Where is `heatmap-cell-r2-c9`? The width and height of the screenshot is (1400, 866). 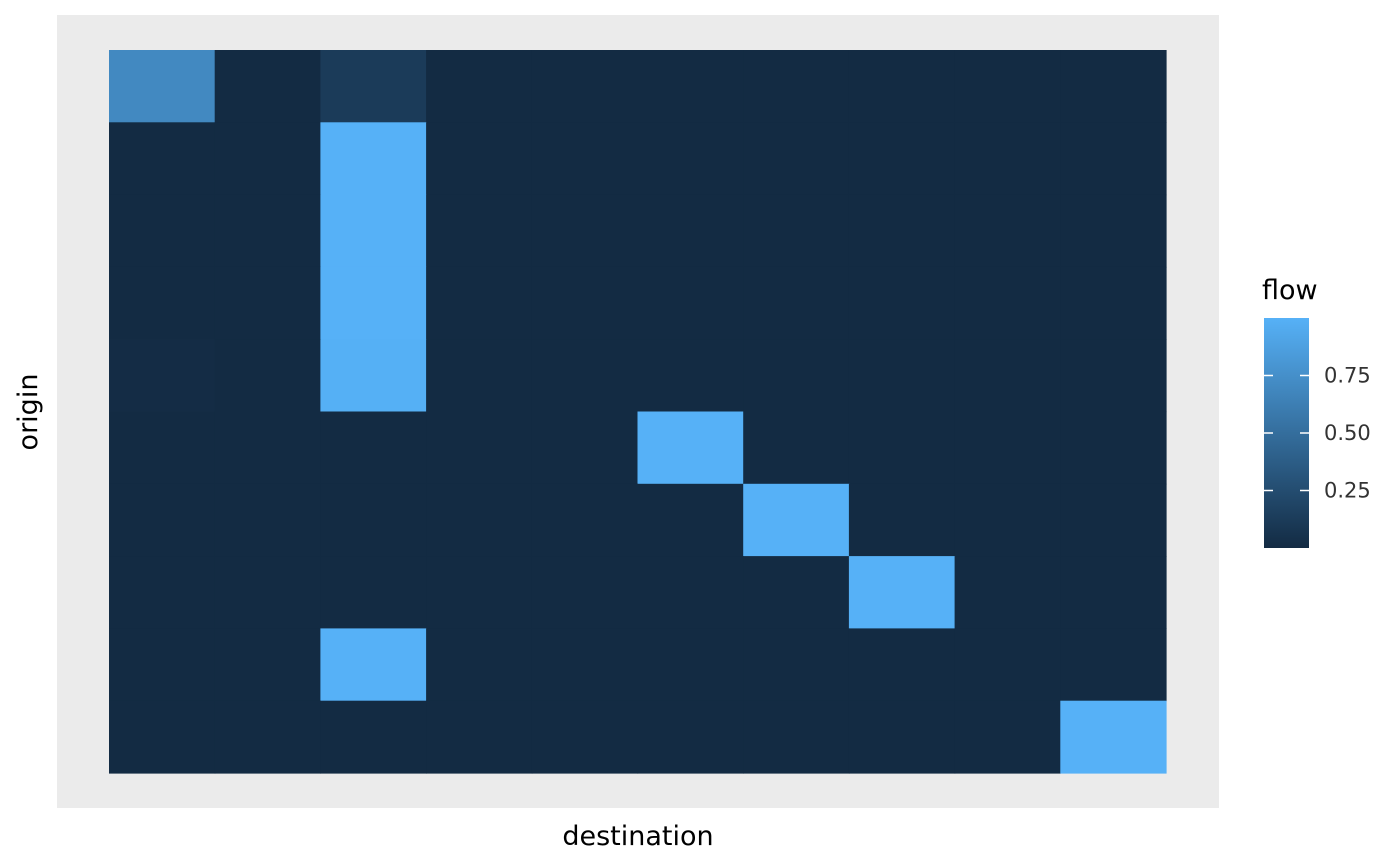 heatmap-cell-r2-c9 is located at coordinates (1113, 231).